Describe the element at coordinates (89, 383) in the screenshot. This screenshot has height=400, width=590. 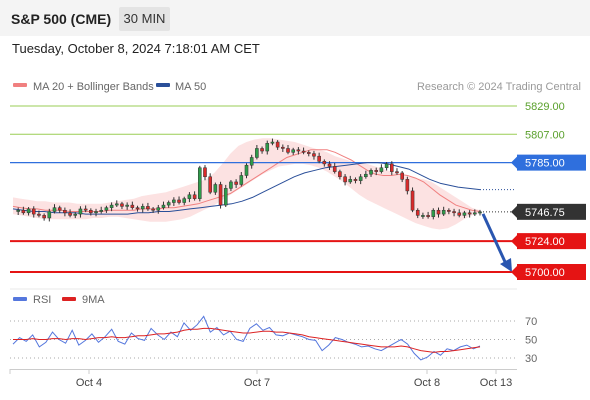
I see `time-tick-label: Oct 4` at that location.